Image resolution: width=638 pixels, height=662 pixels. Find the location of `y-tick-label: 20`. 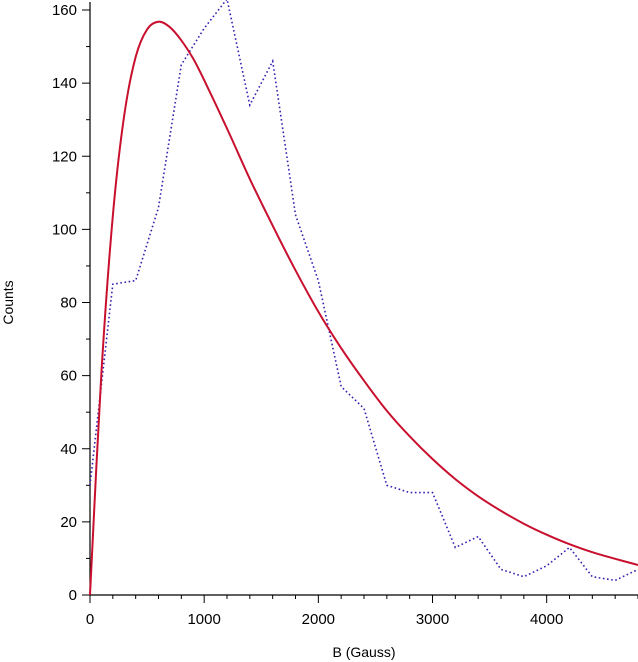

y-tick-label: 20 is located at coordinates (68, 522).